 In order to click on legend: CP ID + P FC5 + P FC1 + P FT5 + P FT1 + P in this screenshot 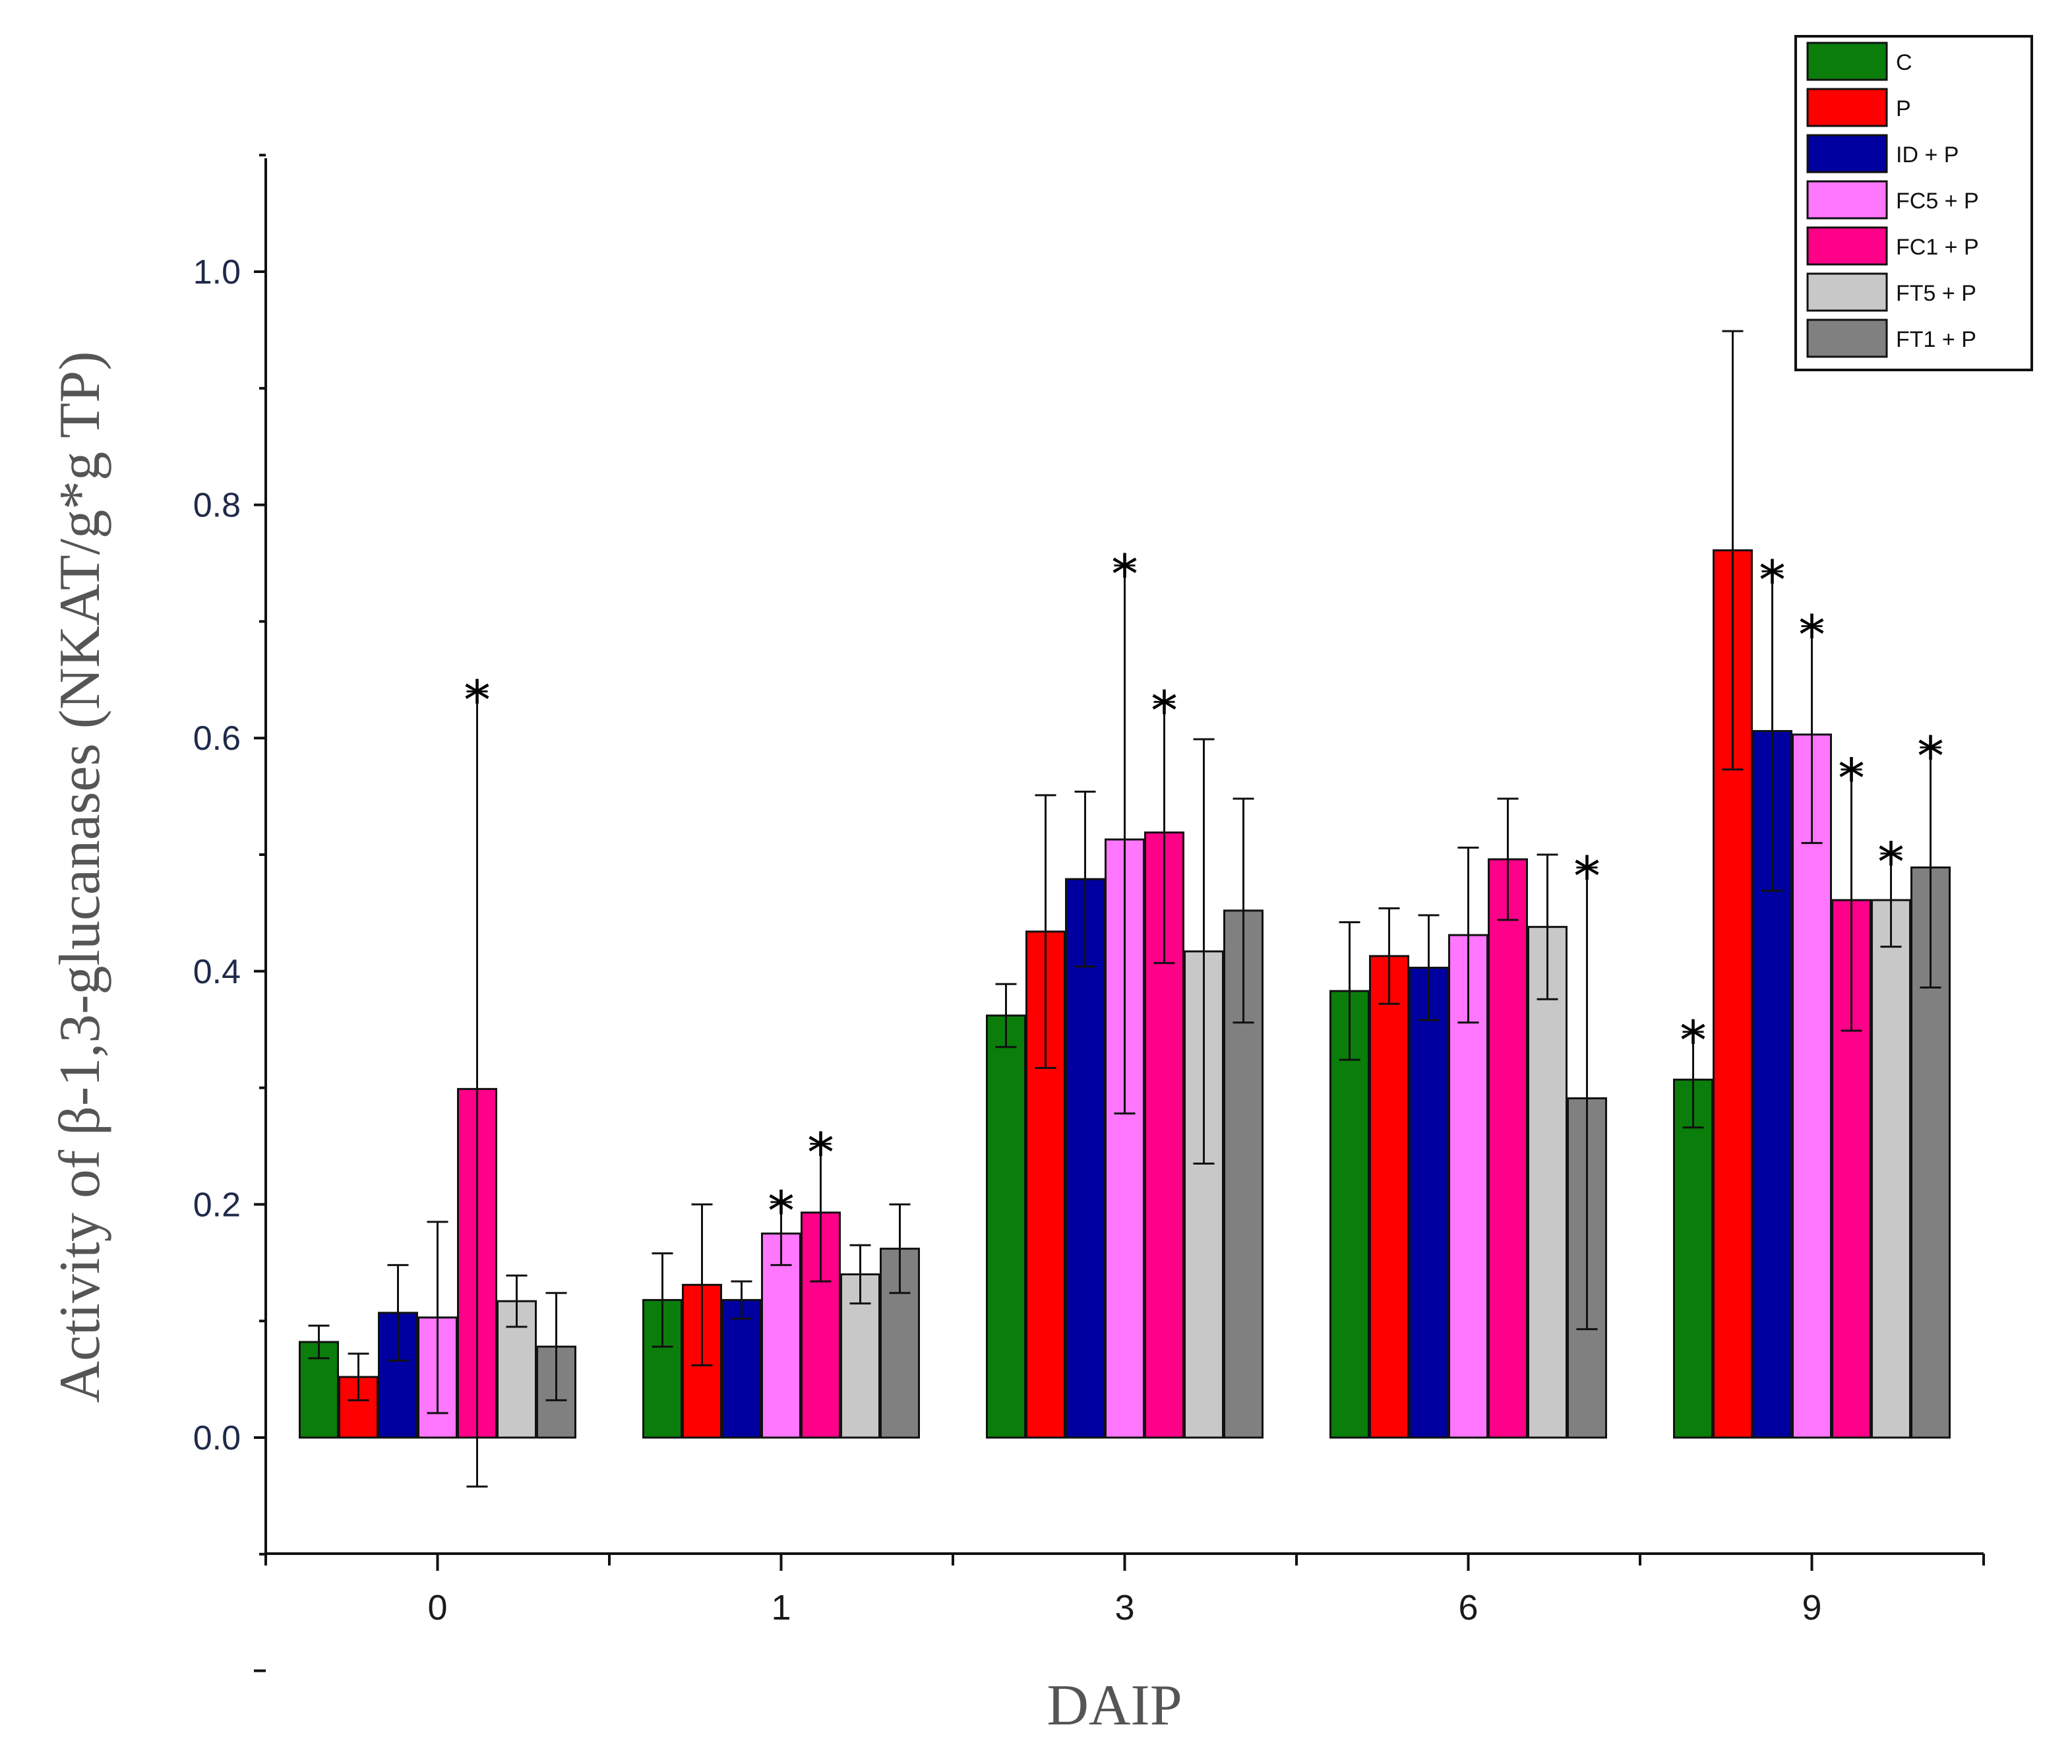, I will do `click(1913, 203)`.